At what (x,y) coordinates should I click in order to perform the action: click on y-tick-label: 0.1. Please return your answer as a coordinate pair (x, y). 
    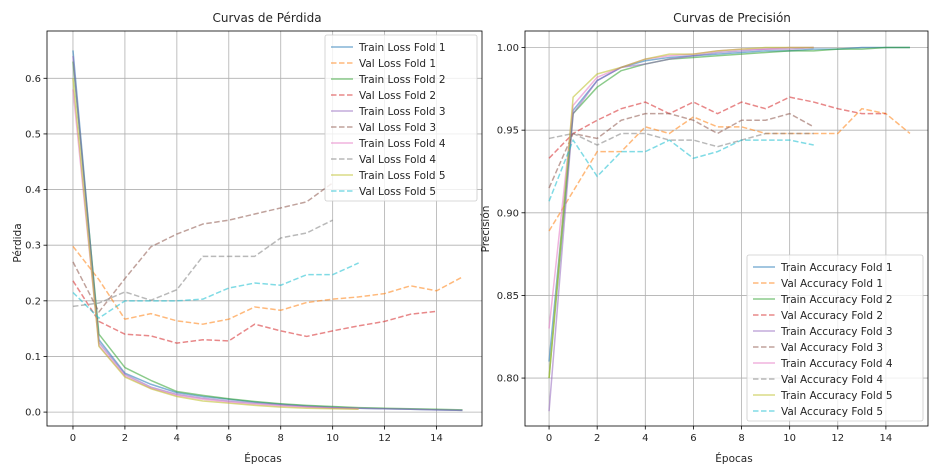
    Looking at the image, I should click on (33, 357).